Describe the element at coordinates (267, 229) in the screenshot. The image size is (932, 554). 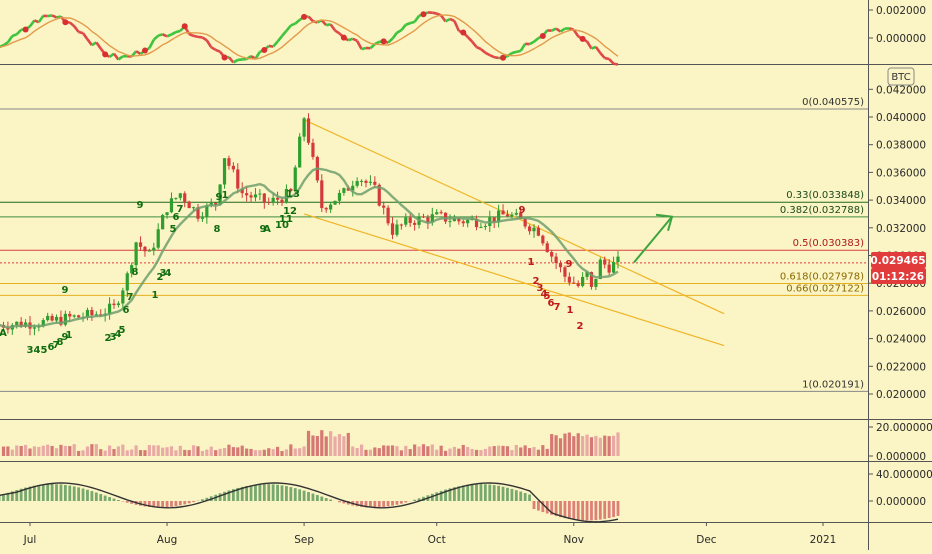
I see `td-count-green: A` at that location.